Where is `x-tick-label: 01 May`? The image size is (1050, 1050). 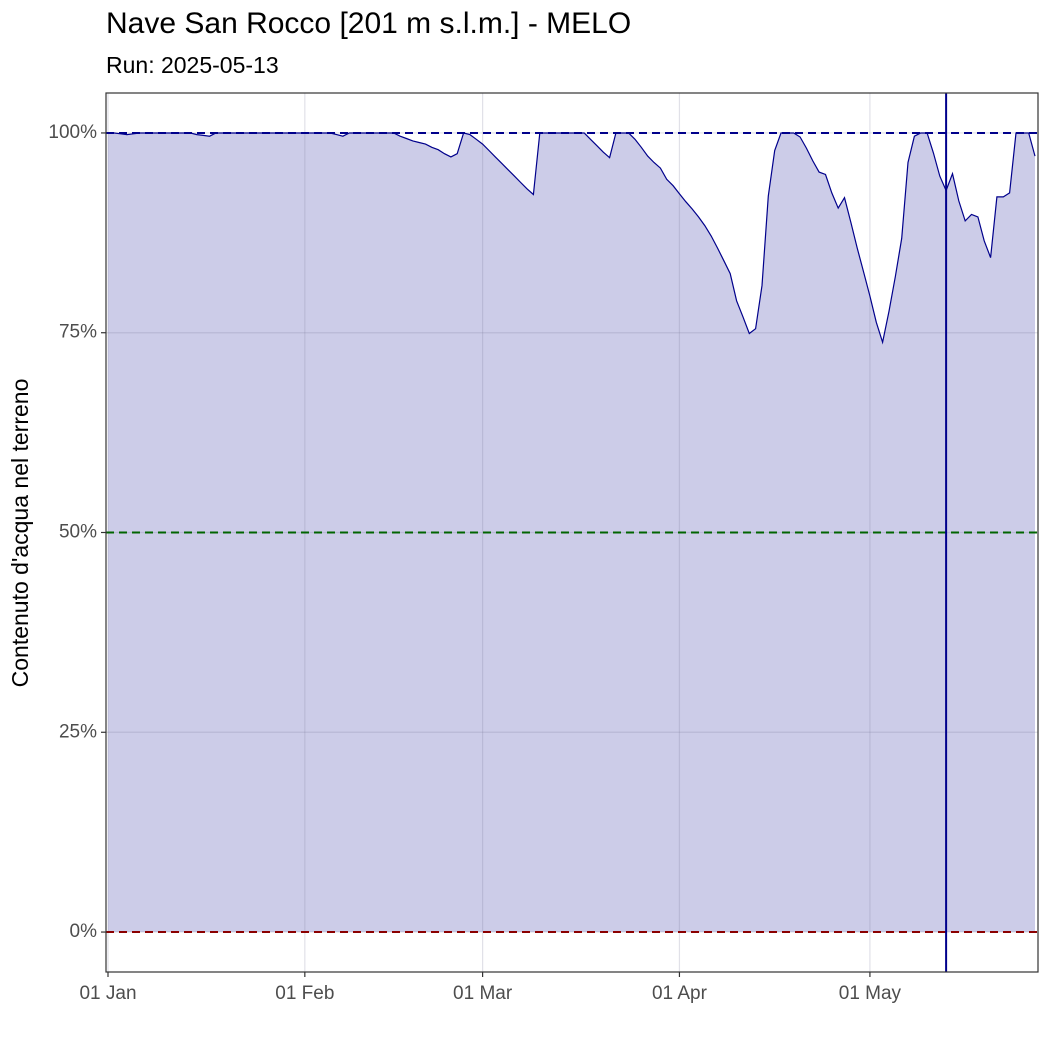
x-tick-label: 01 May is located at coordinates (870, 993).